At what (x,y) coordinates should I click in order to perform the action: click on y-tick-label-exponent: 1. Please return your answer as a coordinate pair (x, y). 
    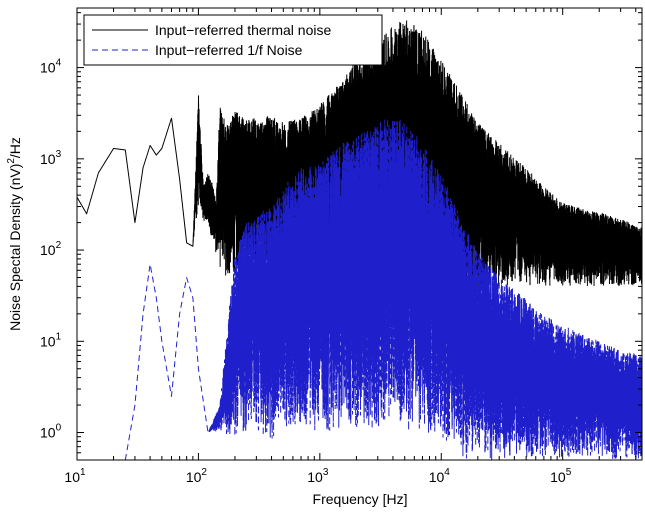
    Looking at the image, I should click on (59, 336).